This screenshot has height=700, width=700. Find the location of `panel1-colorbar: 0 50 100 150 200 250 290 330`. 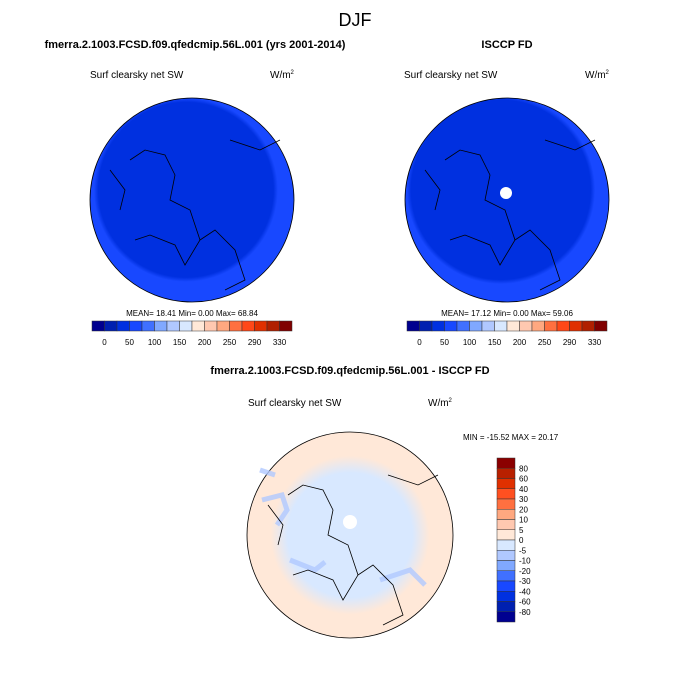

panel1-colorbar: 0 50 100 150 200 250 290 330 is located at coordinates (192, 333).